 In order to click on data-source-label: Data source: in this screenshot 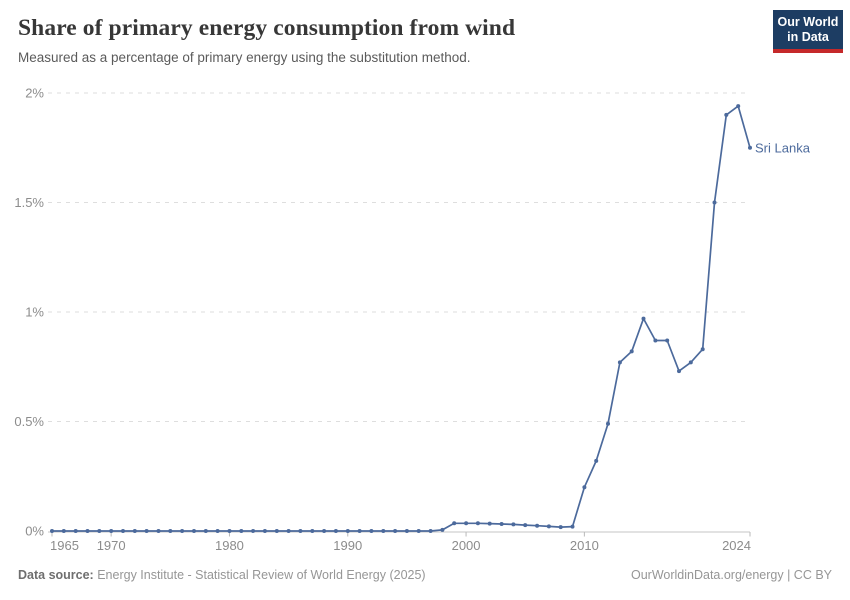, I will do `click(56, 575)`.